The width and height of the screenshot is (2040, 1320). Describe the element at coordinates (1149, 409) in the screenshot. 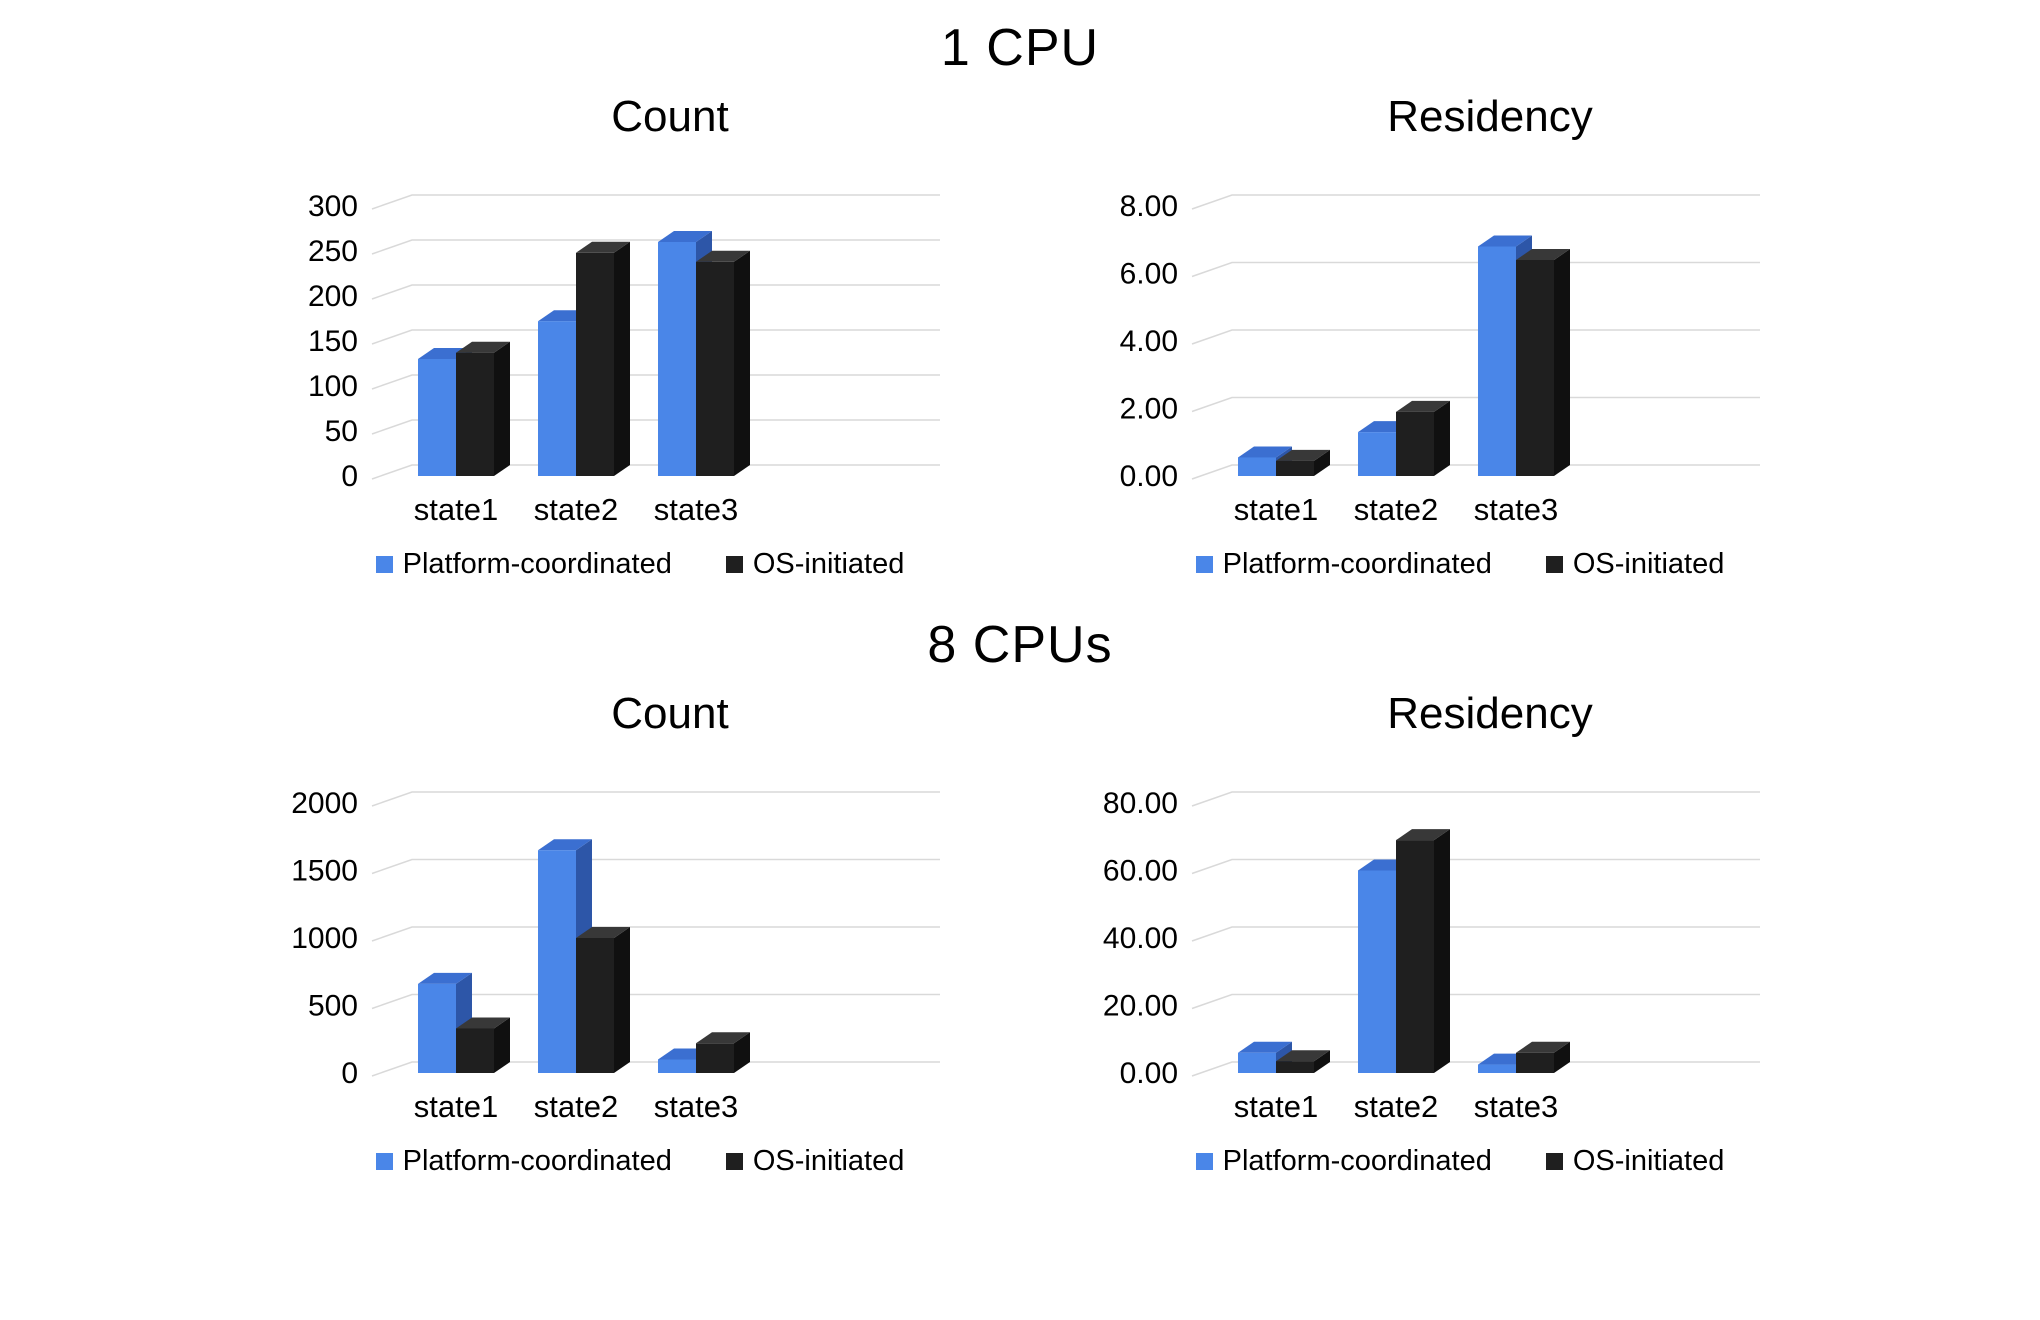

I see `svg-text: 2.00` at that location.